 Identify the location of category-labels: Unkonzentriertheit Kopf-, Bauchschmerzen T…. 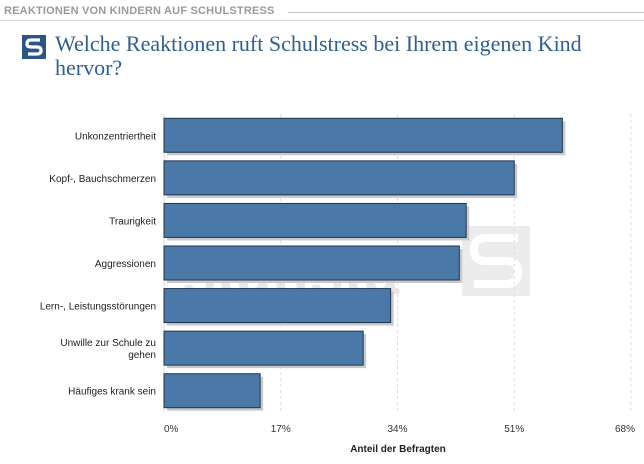
(98, 264).